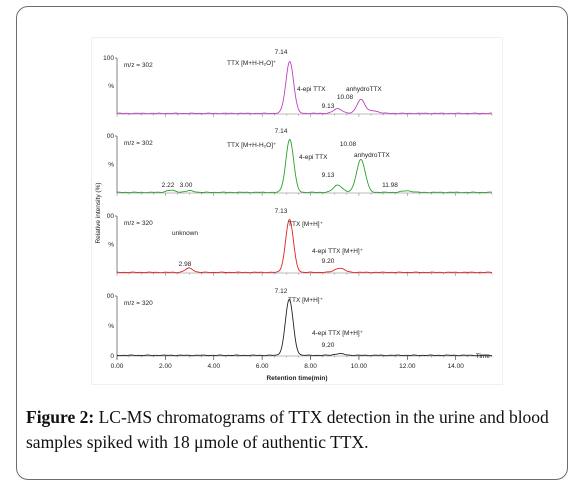 The height and width of the screenshot is (490, 586). I want to click on x-tick-label: 10.00, so click(359, 366).